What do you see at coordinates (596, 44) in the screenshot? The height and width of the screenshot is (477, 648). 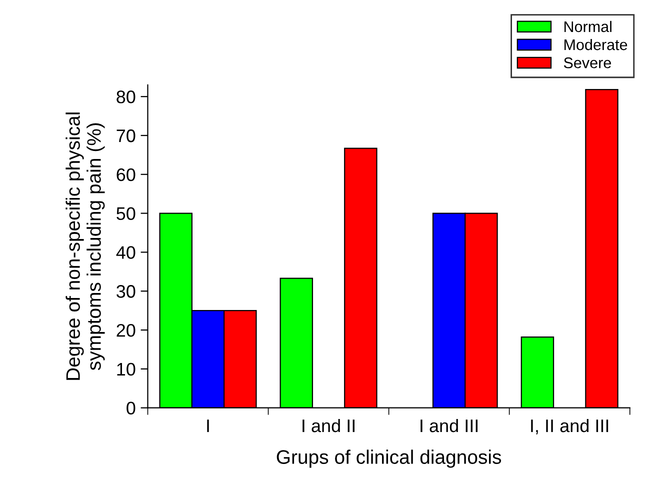 I see `legend-label: Moderate` at bounding box center [596, 44].